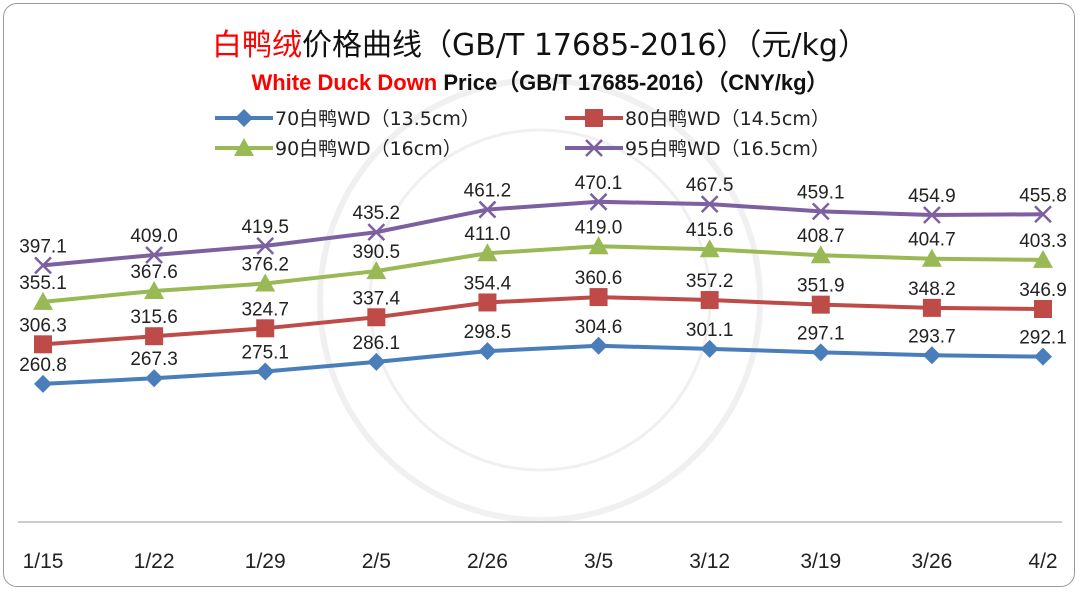 Image resolution: width=1080 pixels, height=592 pixels. What do you see at coordinates (727, 119) in the screenshot?
I see `legend-label: 80白鸭WD（14.5cm）` at bounding box center [727, 119].